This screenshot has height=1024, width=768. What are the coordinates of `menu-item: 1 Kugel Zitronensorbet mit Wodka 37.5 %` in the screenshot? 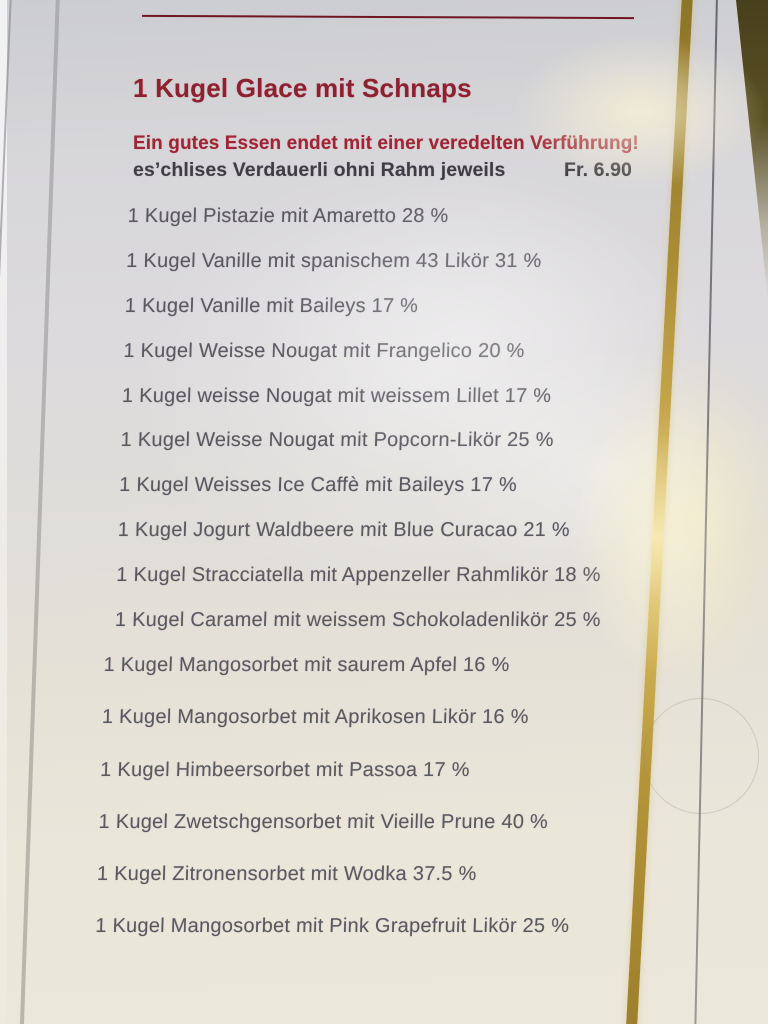 It's located at (286, 874).